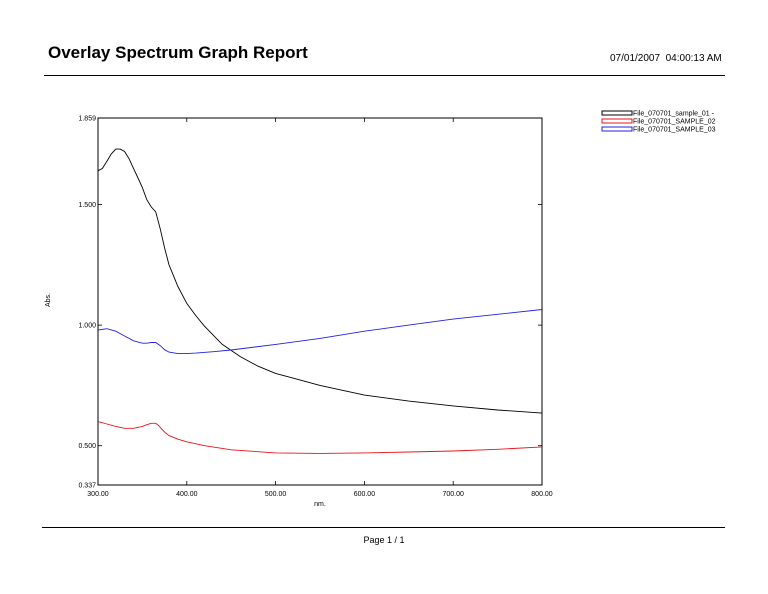 This screenshot has width=768, height=594. What do you see at coordinates (383, 527) in the screenshot?
I see `footer-rule` at bounding box center [383, 527].